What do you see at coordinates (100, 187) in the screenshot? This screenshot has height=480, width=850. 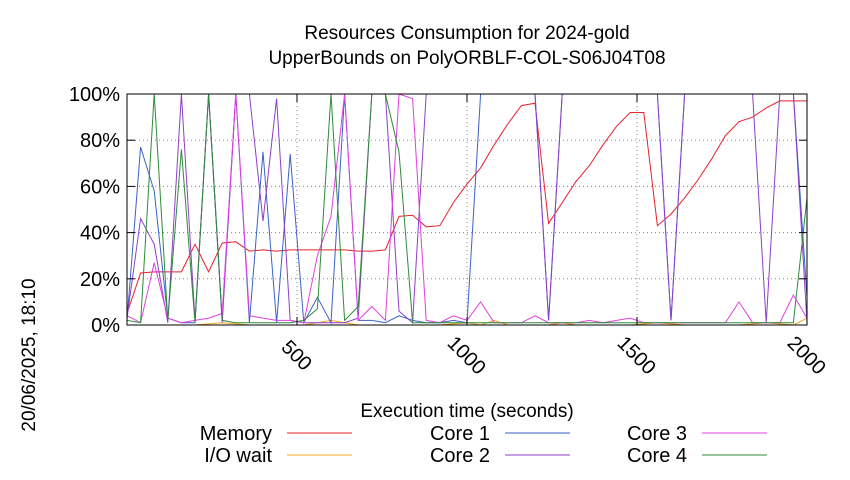 I see `y-tick-label: 60%` at bounding box center [100, 187].